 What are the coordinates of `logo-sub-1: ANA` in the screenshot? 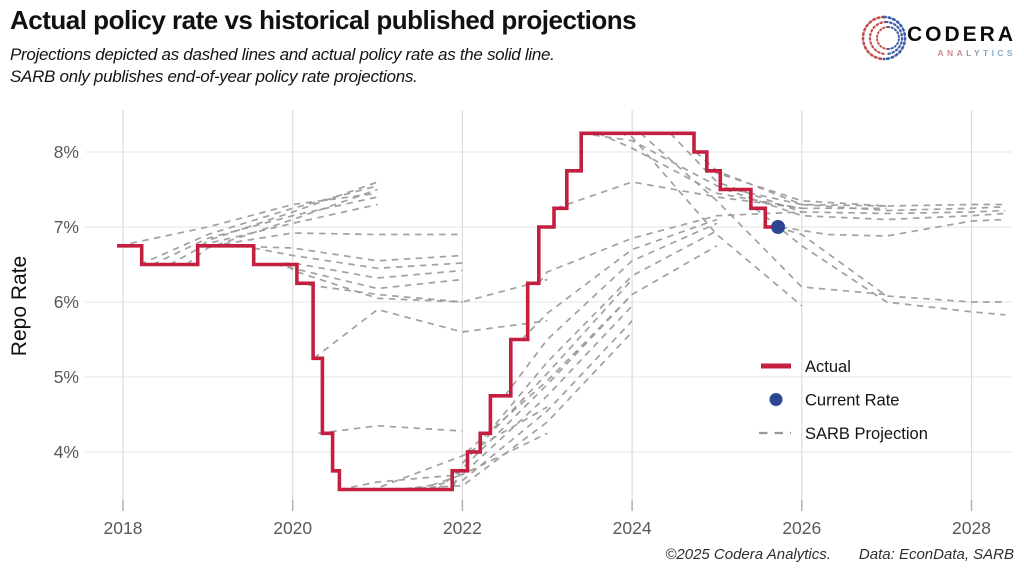 It's located at (952, 52).